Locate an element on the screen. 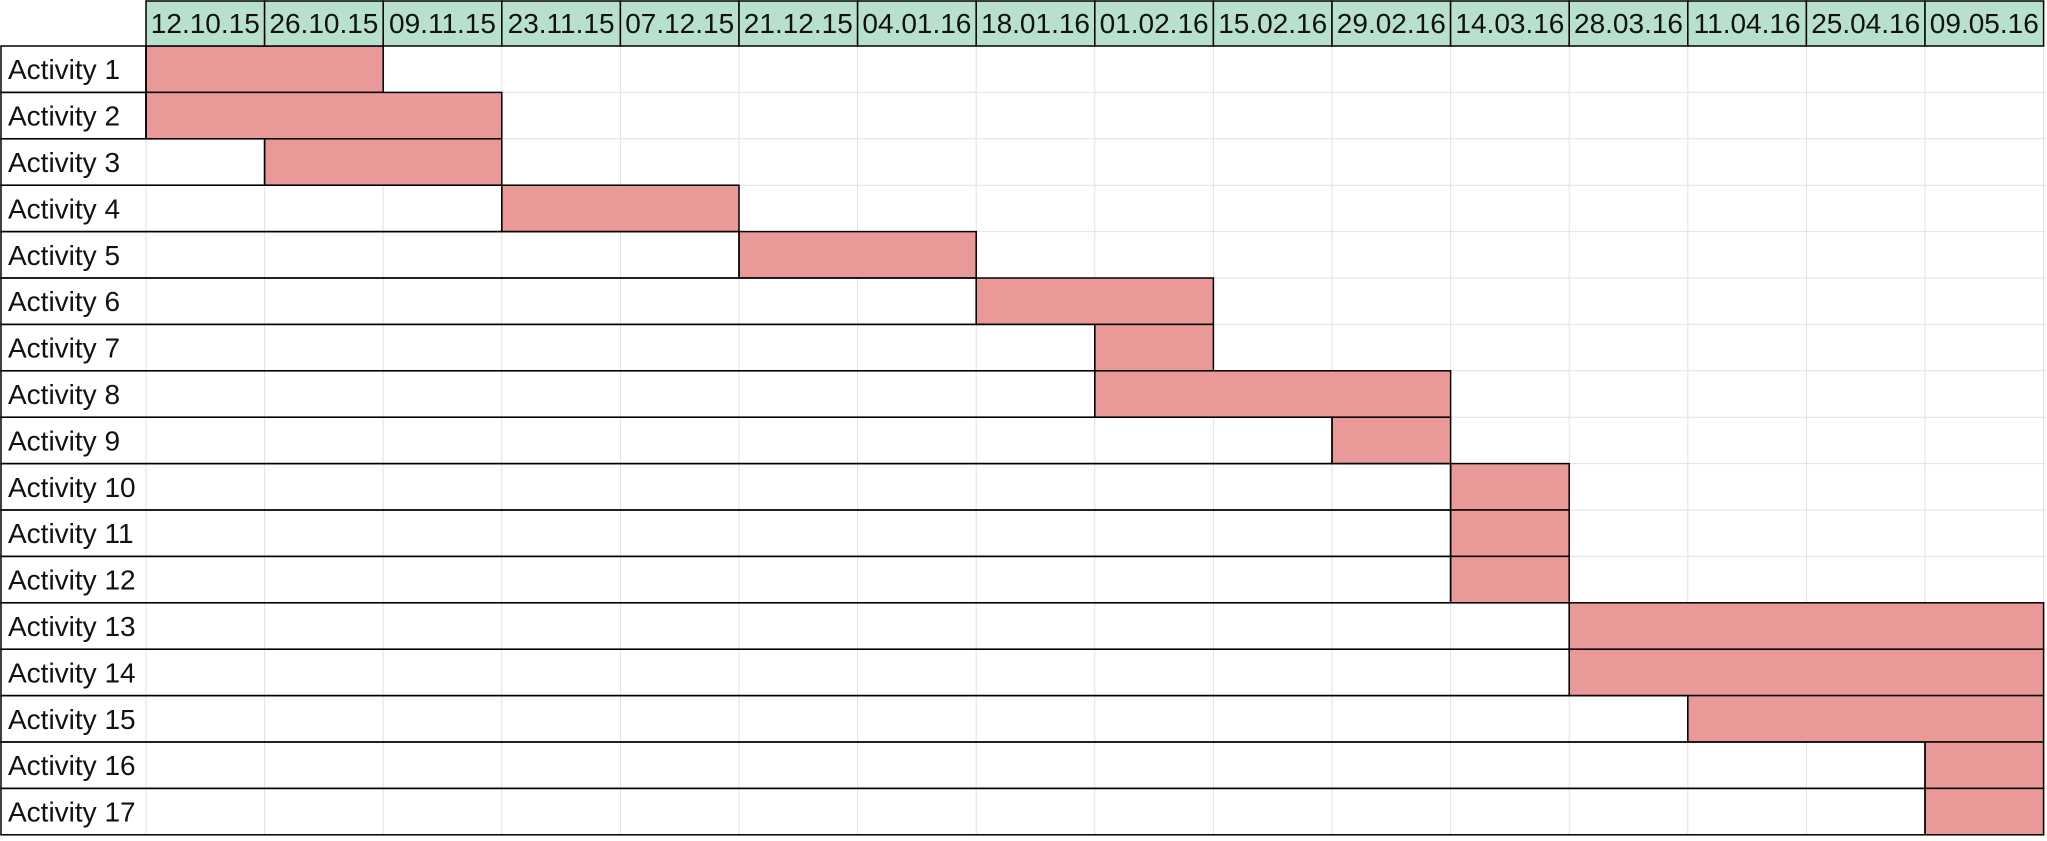  activity-label: Activity 10 is located at coordinates (72, 487).